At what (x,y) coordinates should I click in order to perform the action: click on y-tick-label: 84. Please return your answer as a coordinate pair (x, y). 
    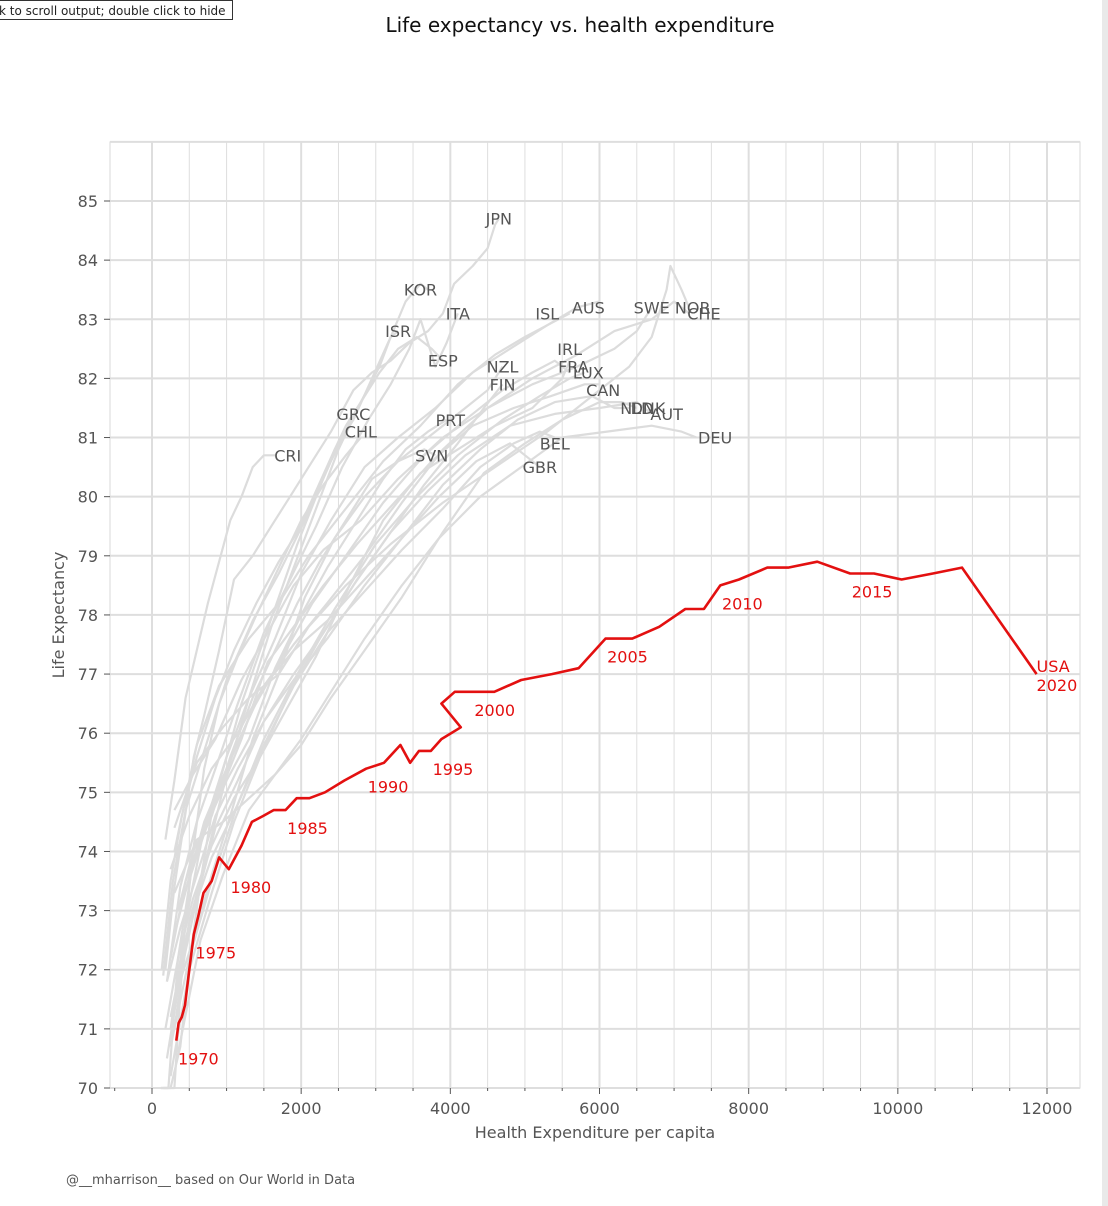
    Looking at the image, I should click on (88, 260).